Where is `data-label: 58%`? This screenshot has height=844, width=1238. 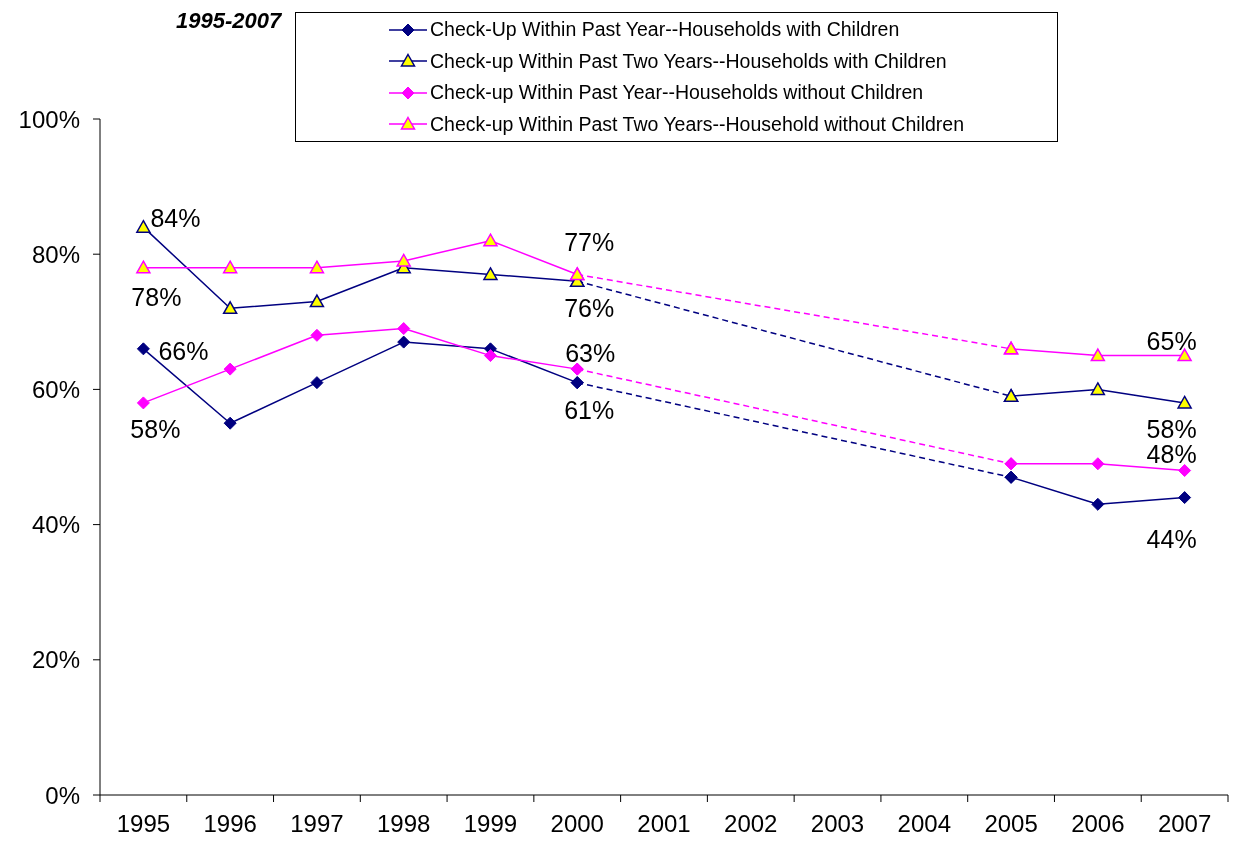 data-label: 58% is located at coordinates (155, 428).